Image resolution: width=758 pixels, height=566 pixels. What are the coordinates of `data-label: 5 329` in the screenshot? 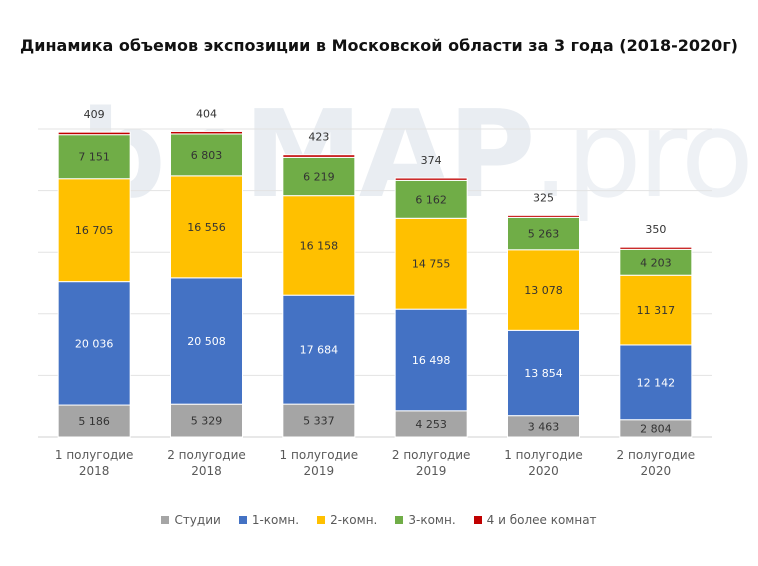 It's located at (207, 421).